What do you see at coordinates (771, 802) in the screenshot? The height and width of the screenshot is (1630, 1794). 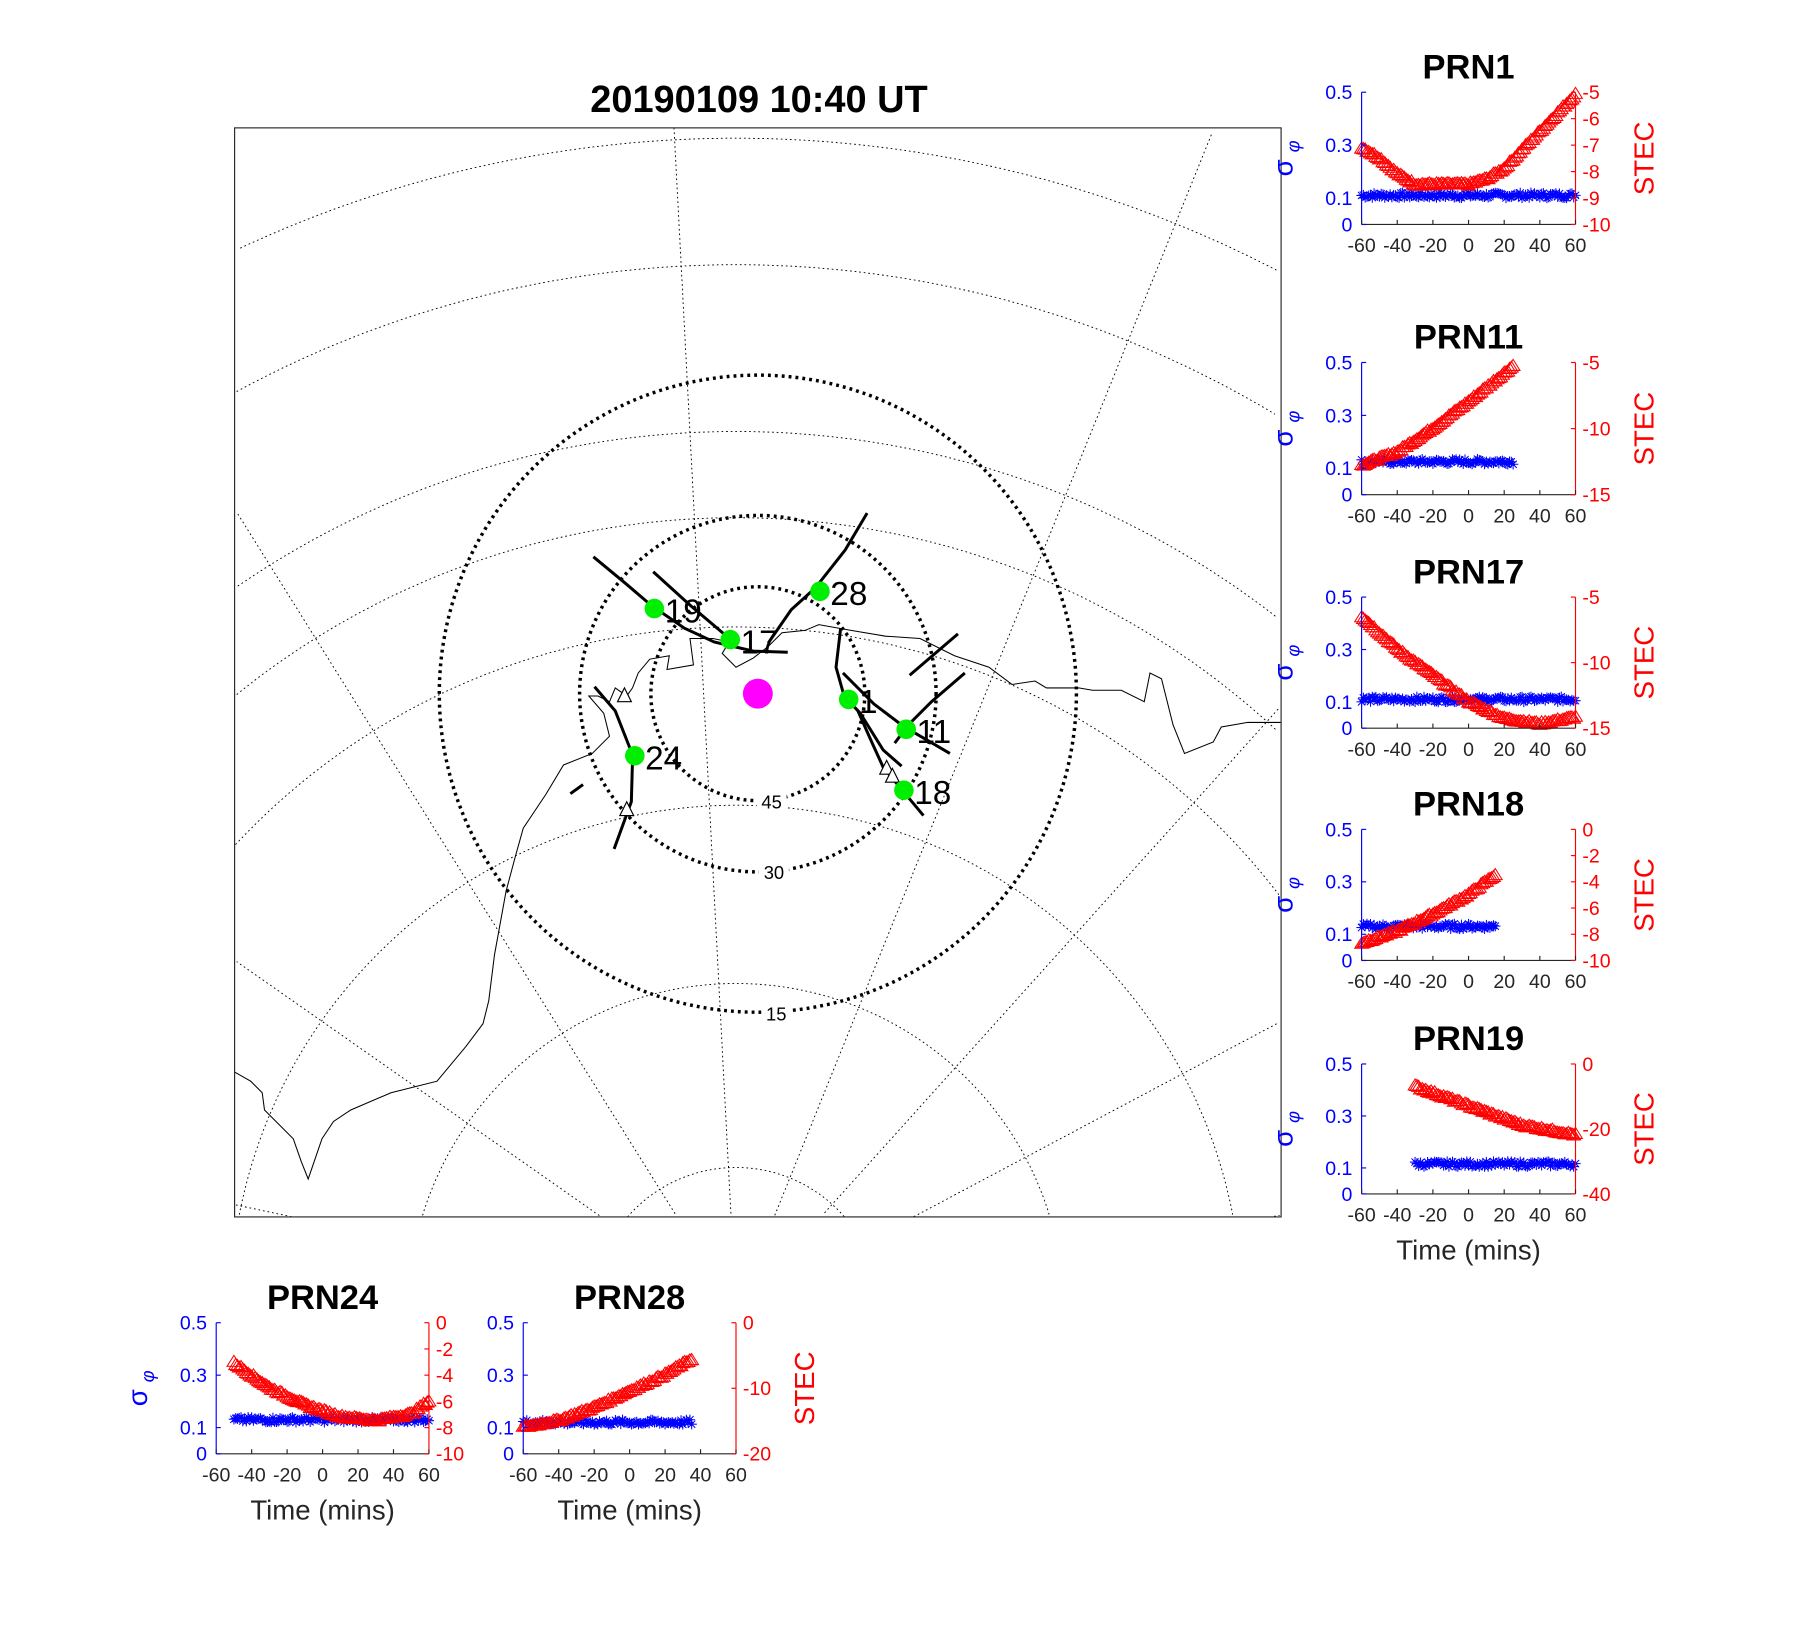 I see `elevation-label: 45` at bounding box center [771, 802].